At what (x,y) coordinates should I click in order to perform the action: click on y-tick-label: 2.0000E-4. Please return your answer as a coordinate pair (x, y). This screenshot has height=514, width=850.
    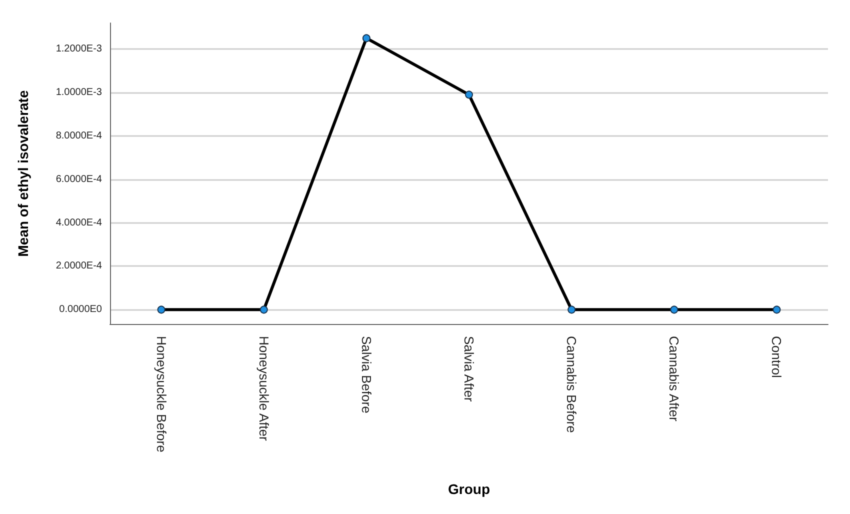
    Looking at the image, I should click on (79, 266).